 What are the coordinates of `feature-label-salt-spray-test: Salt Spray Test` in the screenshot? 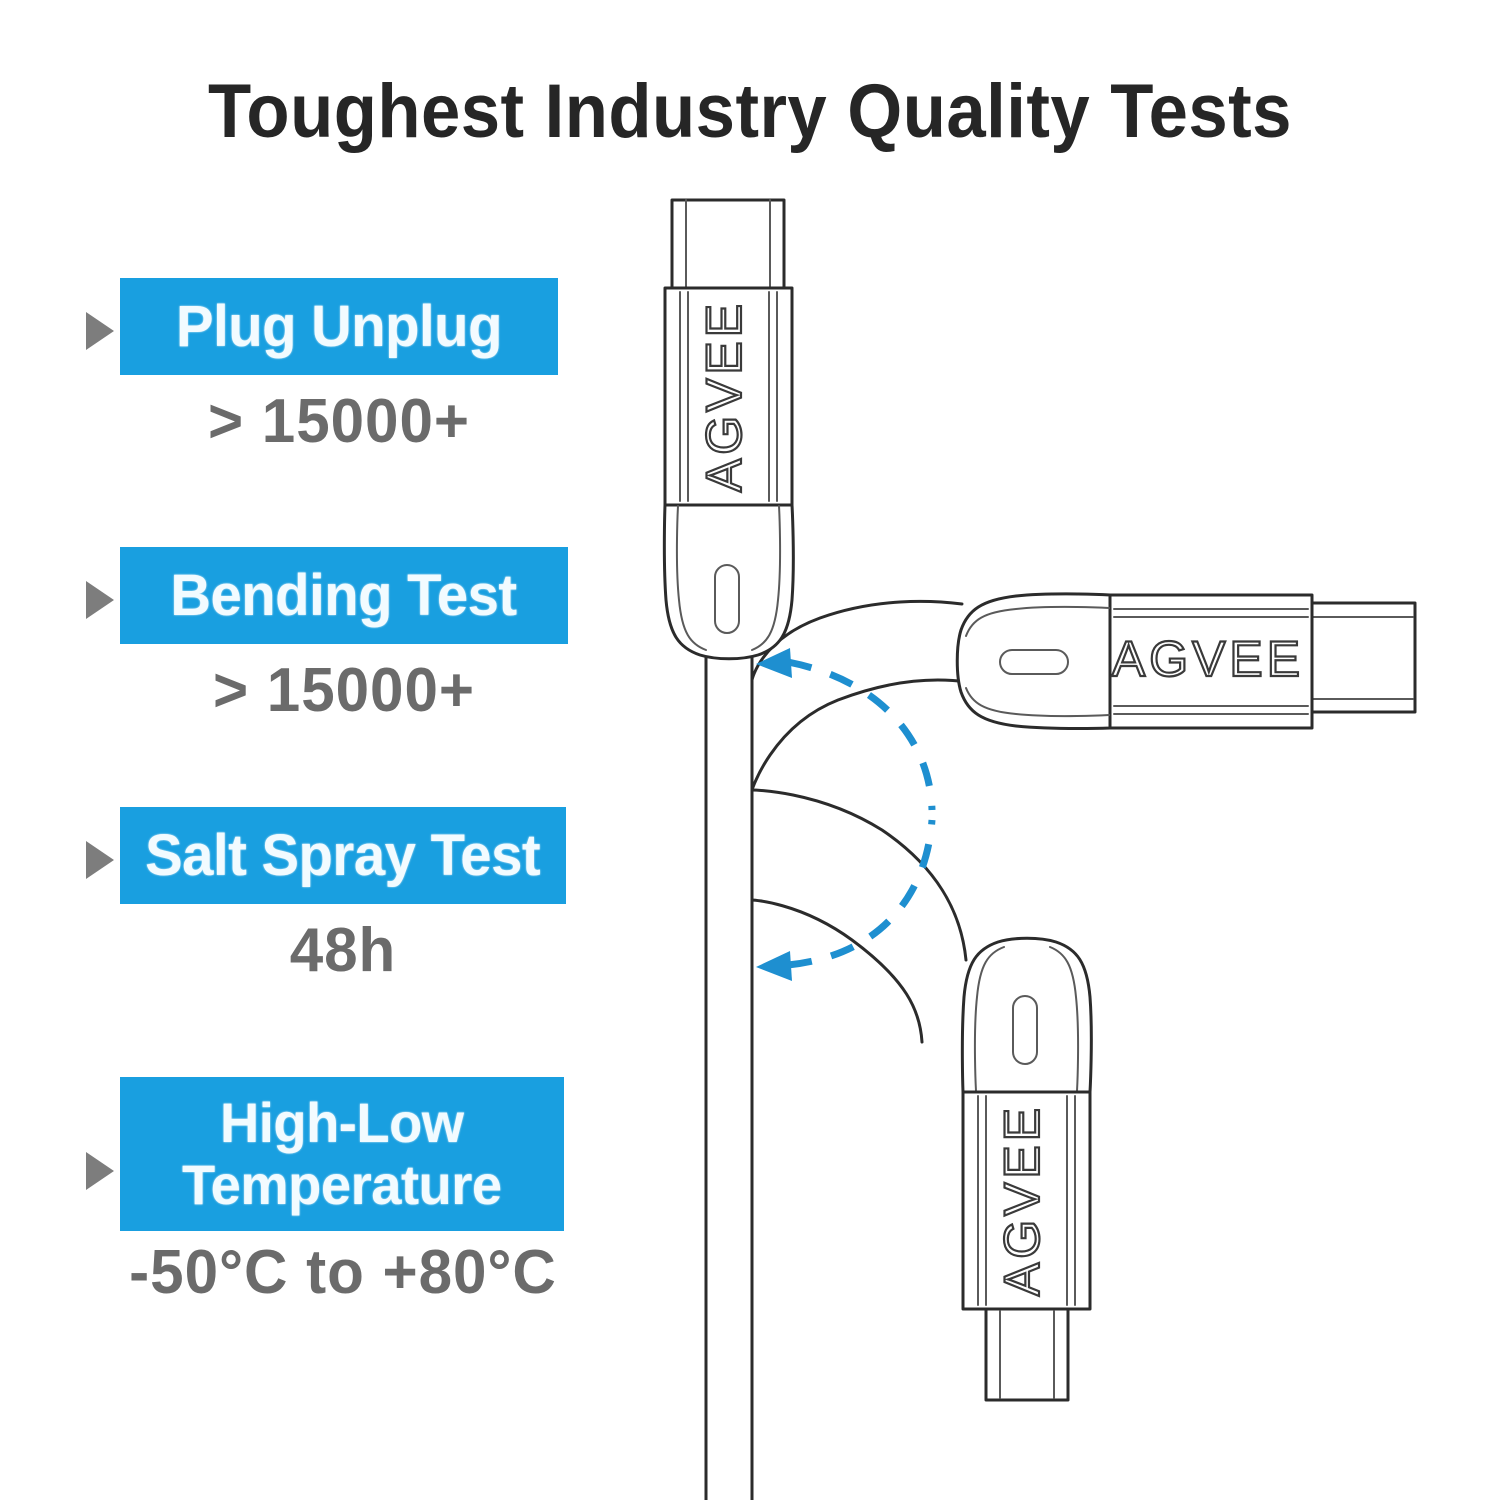 It's located at (343, 855).